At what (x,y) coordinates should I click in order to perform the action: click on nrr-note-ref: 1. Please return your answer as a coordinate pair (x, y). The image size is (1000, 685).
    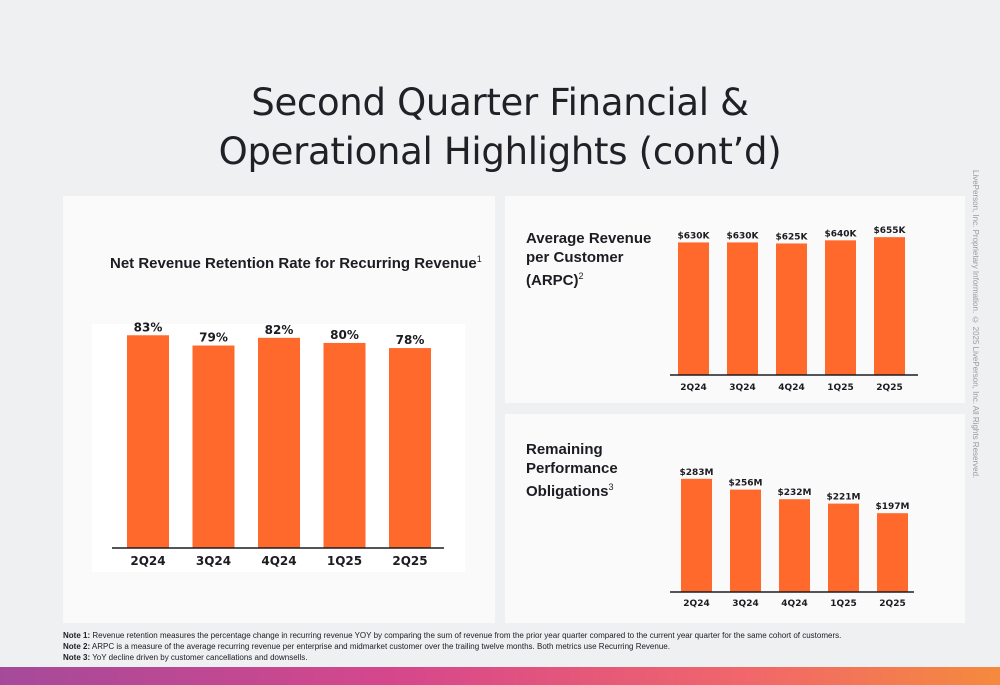
    Looking at the image, I should click on (479, 259).